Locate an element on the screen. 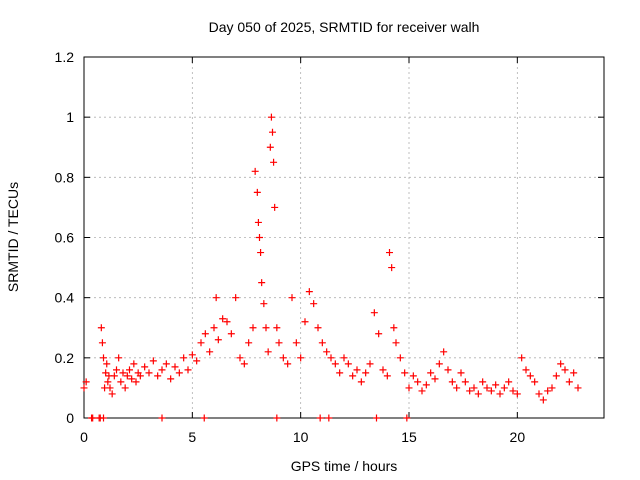 The width and height of the screenshot is (640, 480). x-tick-label: 5 is located at coordinates (192, 437).